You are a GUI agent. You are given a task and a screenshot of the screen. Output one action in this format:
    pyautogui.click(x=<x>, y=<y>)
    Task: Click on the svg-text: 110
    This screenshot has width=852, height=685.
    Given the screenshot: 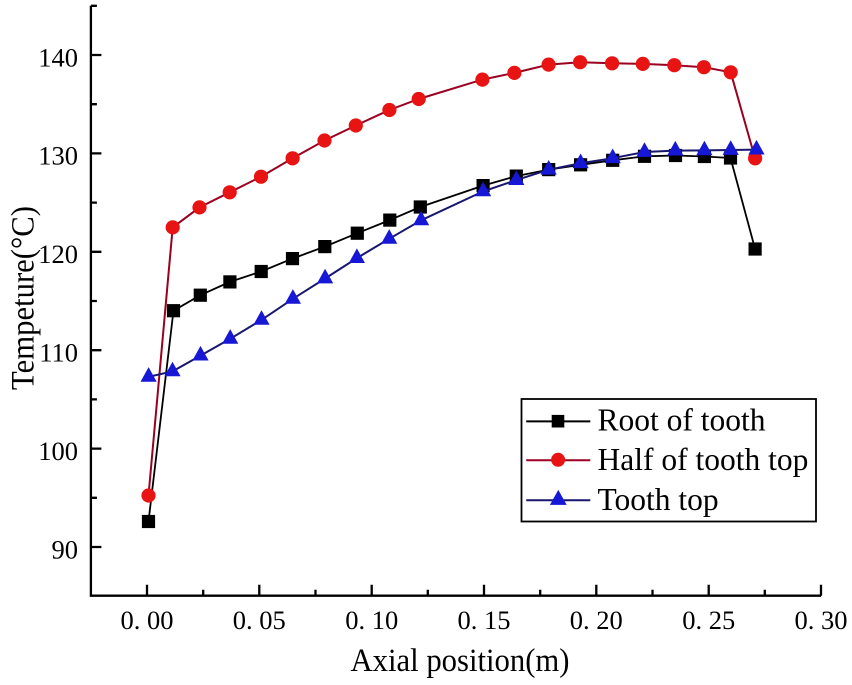 What is the action you would take?
    pyautogui.click(x=58, y=353)
    